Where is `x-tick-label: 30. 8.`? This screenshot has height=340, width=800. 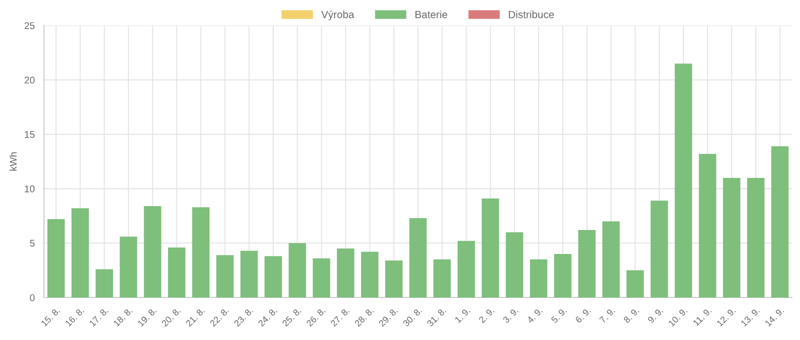
x-tick-label: 30. 8. is located at coordinates (412, 317).